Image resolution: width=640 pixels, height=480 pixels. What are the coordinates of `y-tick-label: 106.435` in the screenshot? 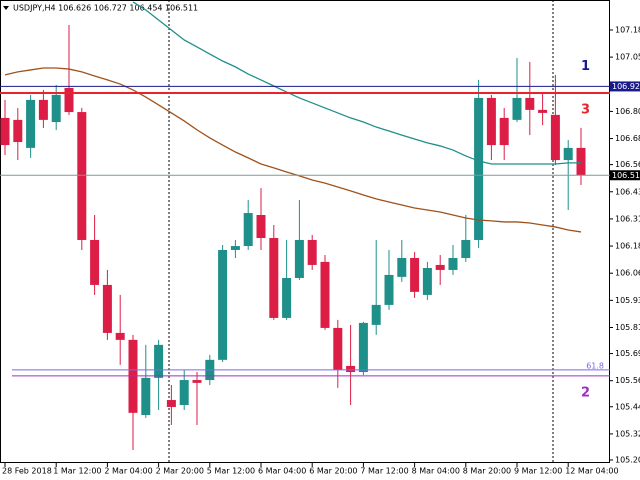 It's located at (627, 191).